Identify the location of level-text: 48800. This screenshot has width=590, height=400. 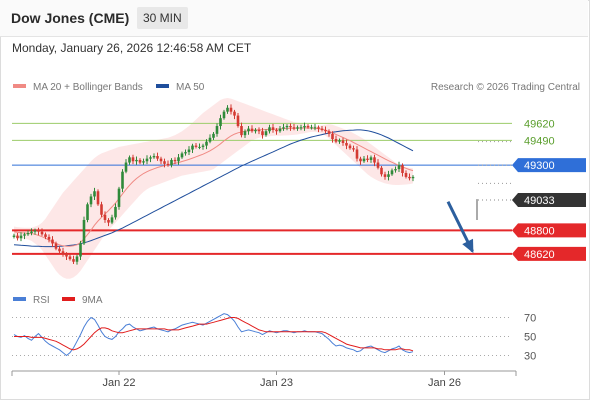
(539, 231).